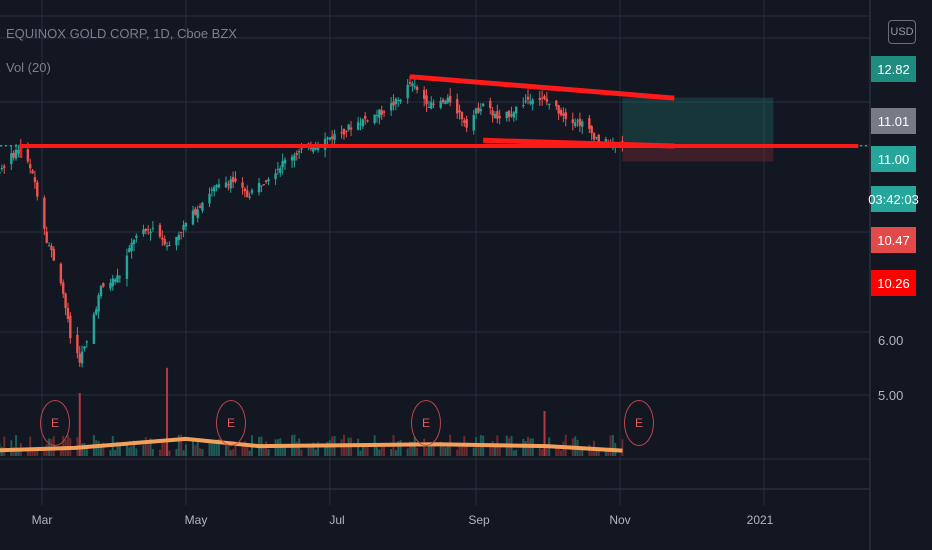  Describe the element at coordinates (479, 520) in the screenshot. I see `x-tick-label: Sep` at that location.